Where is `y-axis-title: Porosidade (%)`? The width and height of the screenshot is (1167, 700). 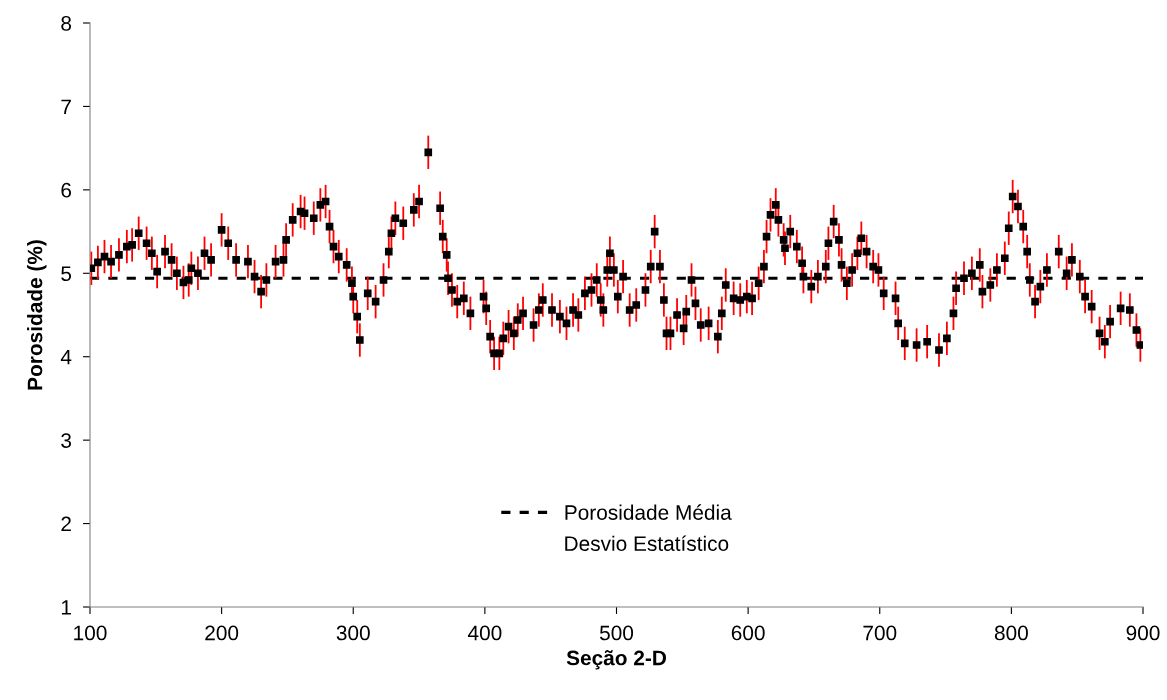 y-axis-title: Porosidade (%) is located at coordinates (37, 315).